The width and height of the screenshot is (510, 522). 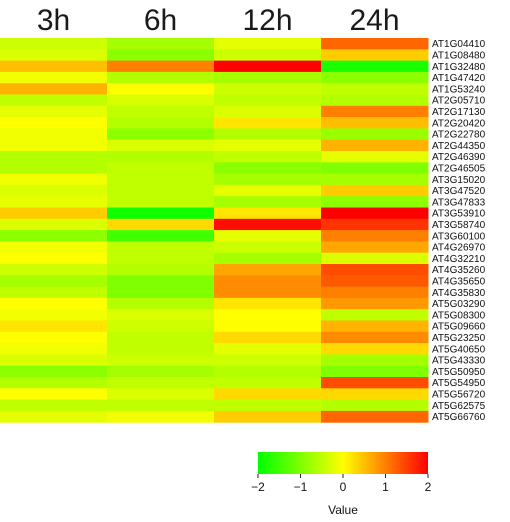 What do you see at coordinates (459, 202) in the screenshot?
I see `row-label-AT3G47833: AT3G47833` at bounding box center [459, 202].